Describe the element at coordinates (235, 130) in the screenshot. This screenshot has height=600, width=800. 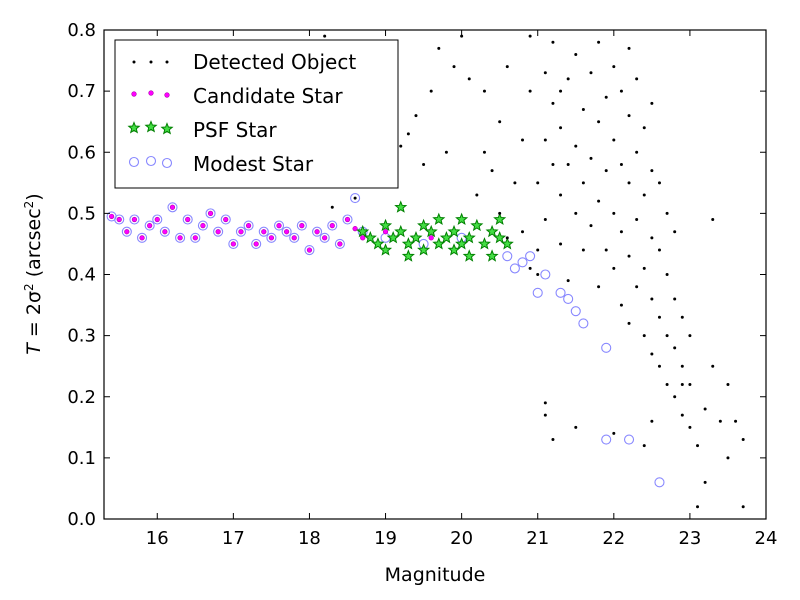
I see `legend-label: PSF Star` at that location.